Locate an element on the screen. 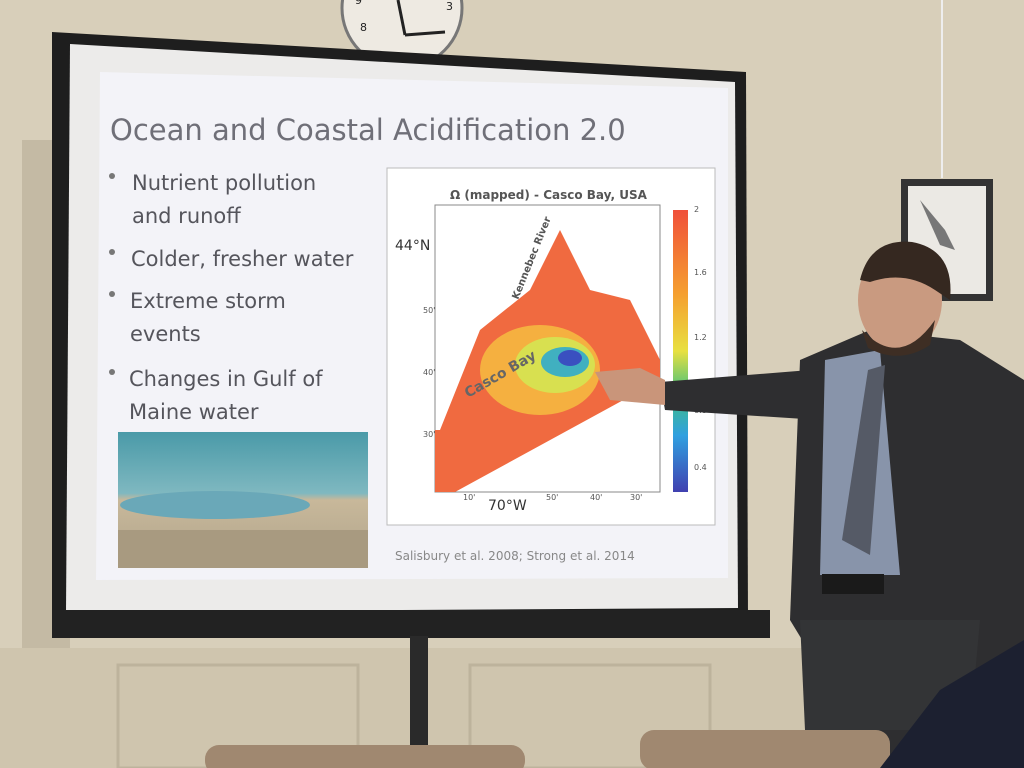  lon-label: 30' is located at coordinates (636, 497).